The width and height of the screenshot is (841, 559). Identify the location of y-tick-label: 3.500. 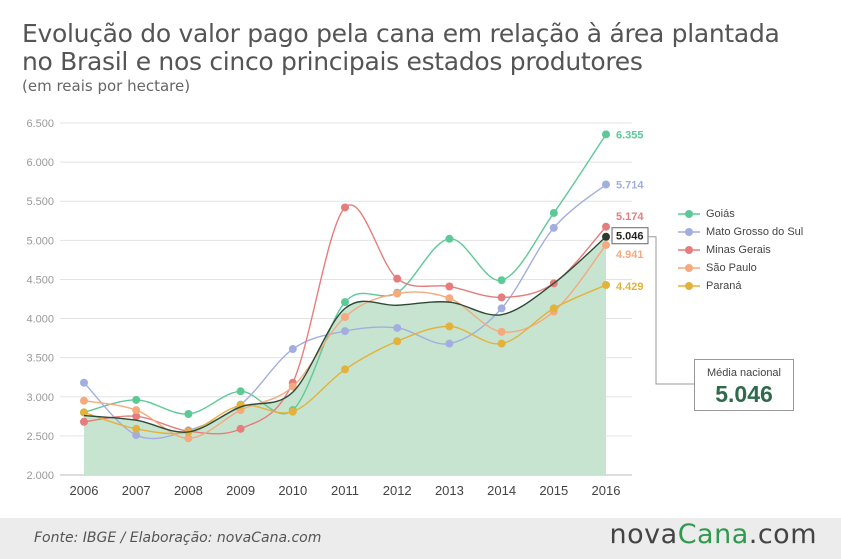
(40, 359).